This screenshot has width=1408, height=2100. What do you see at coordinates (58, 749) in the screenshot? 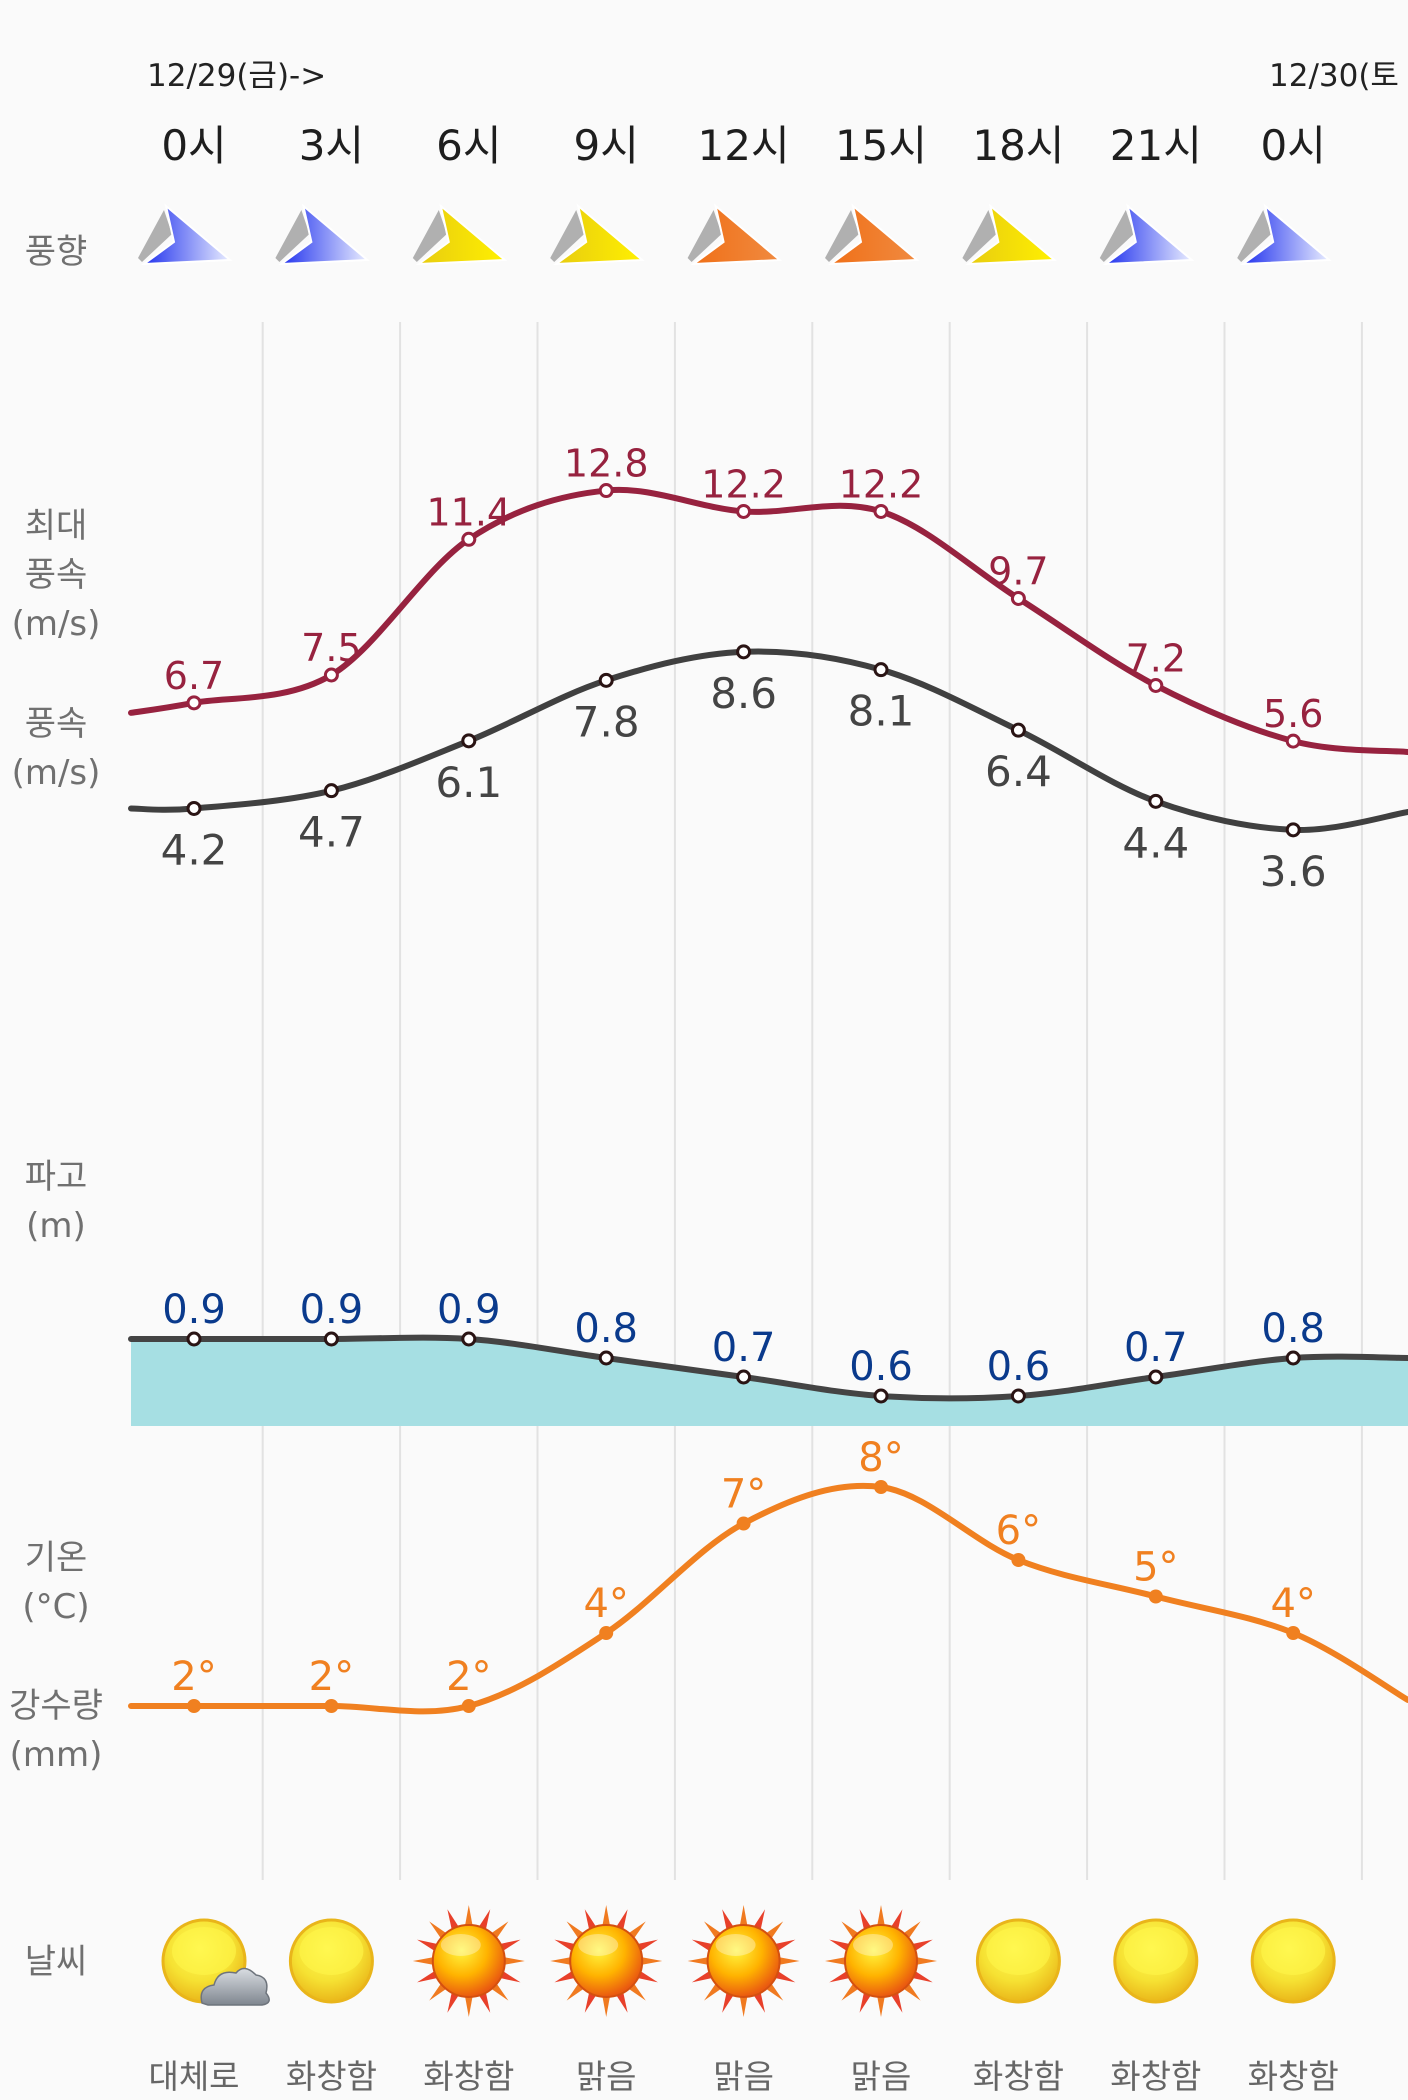
I see `wind-speed-row-label: 풍속 (m/s)` at bounding box center [58, 749].